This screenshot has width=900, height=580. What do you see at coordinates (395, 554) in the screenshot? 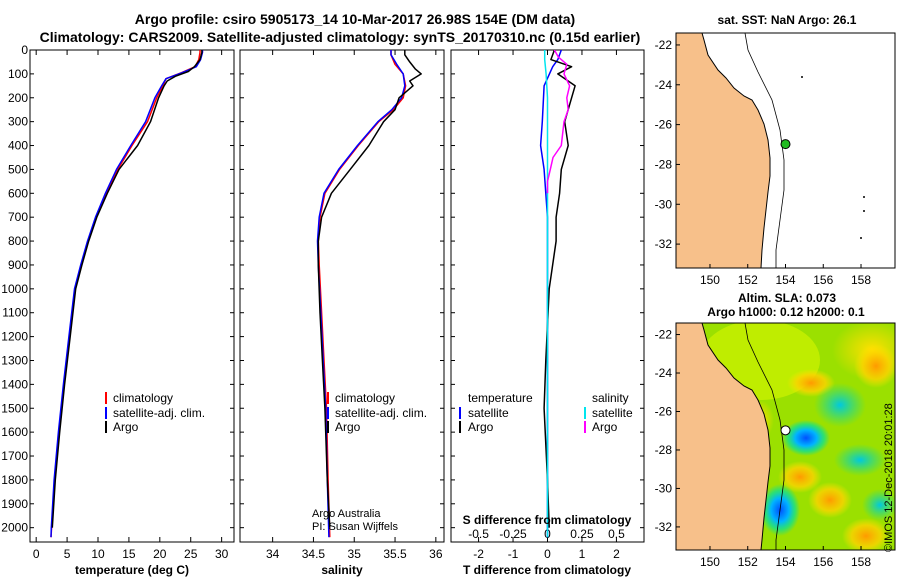
I see `x-tick-label: 35.5` at bounding box center [395, 554].